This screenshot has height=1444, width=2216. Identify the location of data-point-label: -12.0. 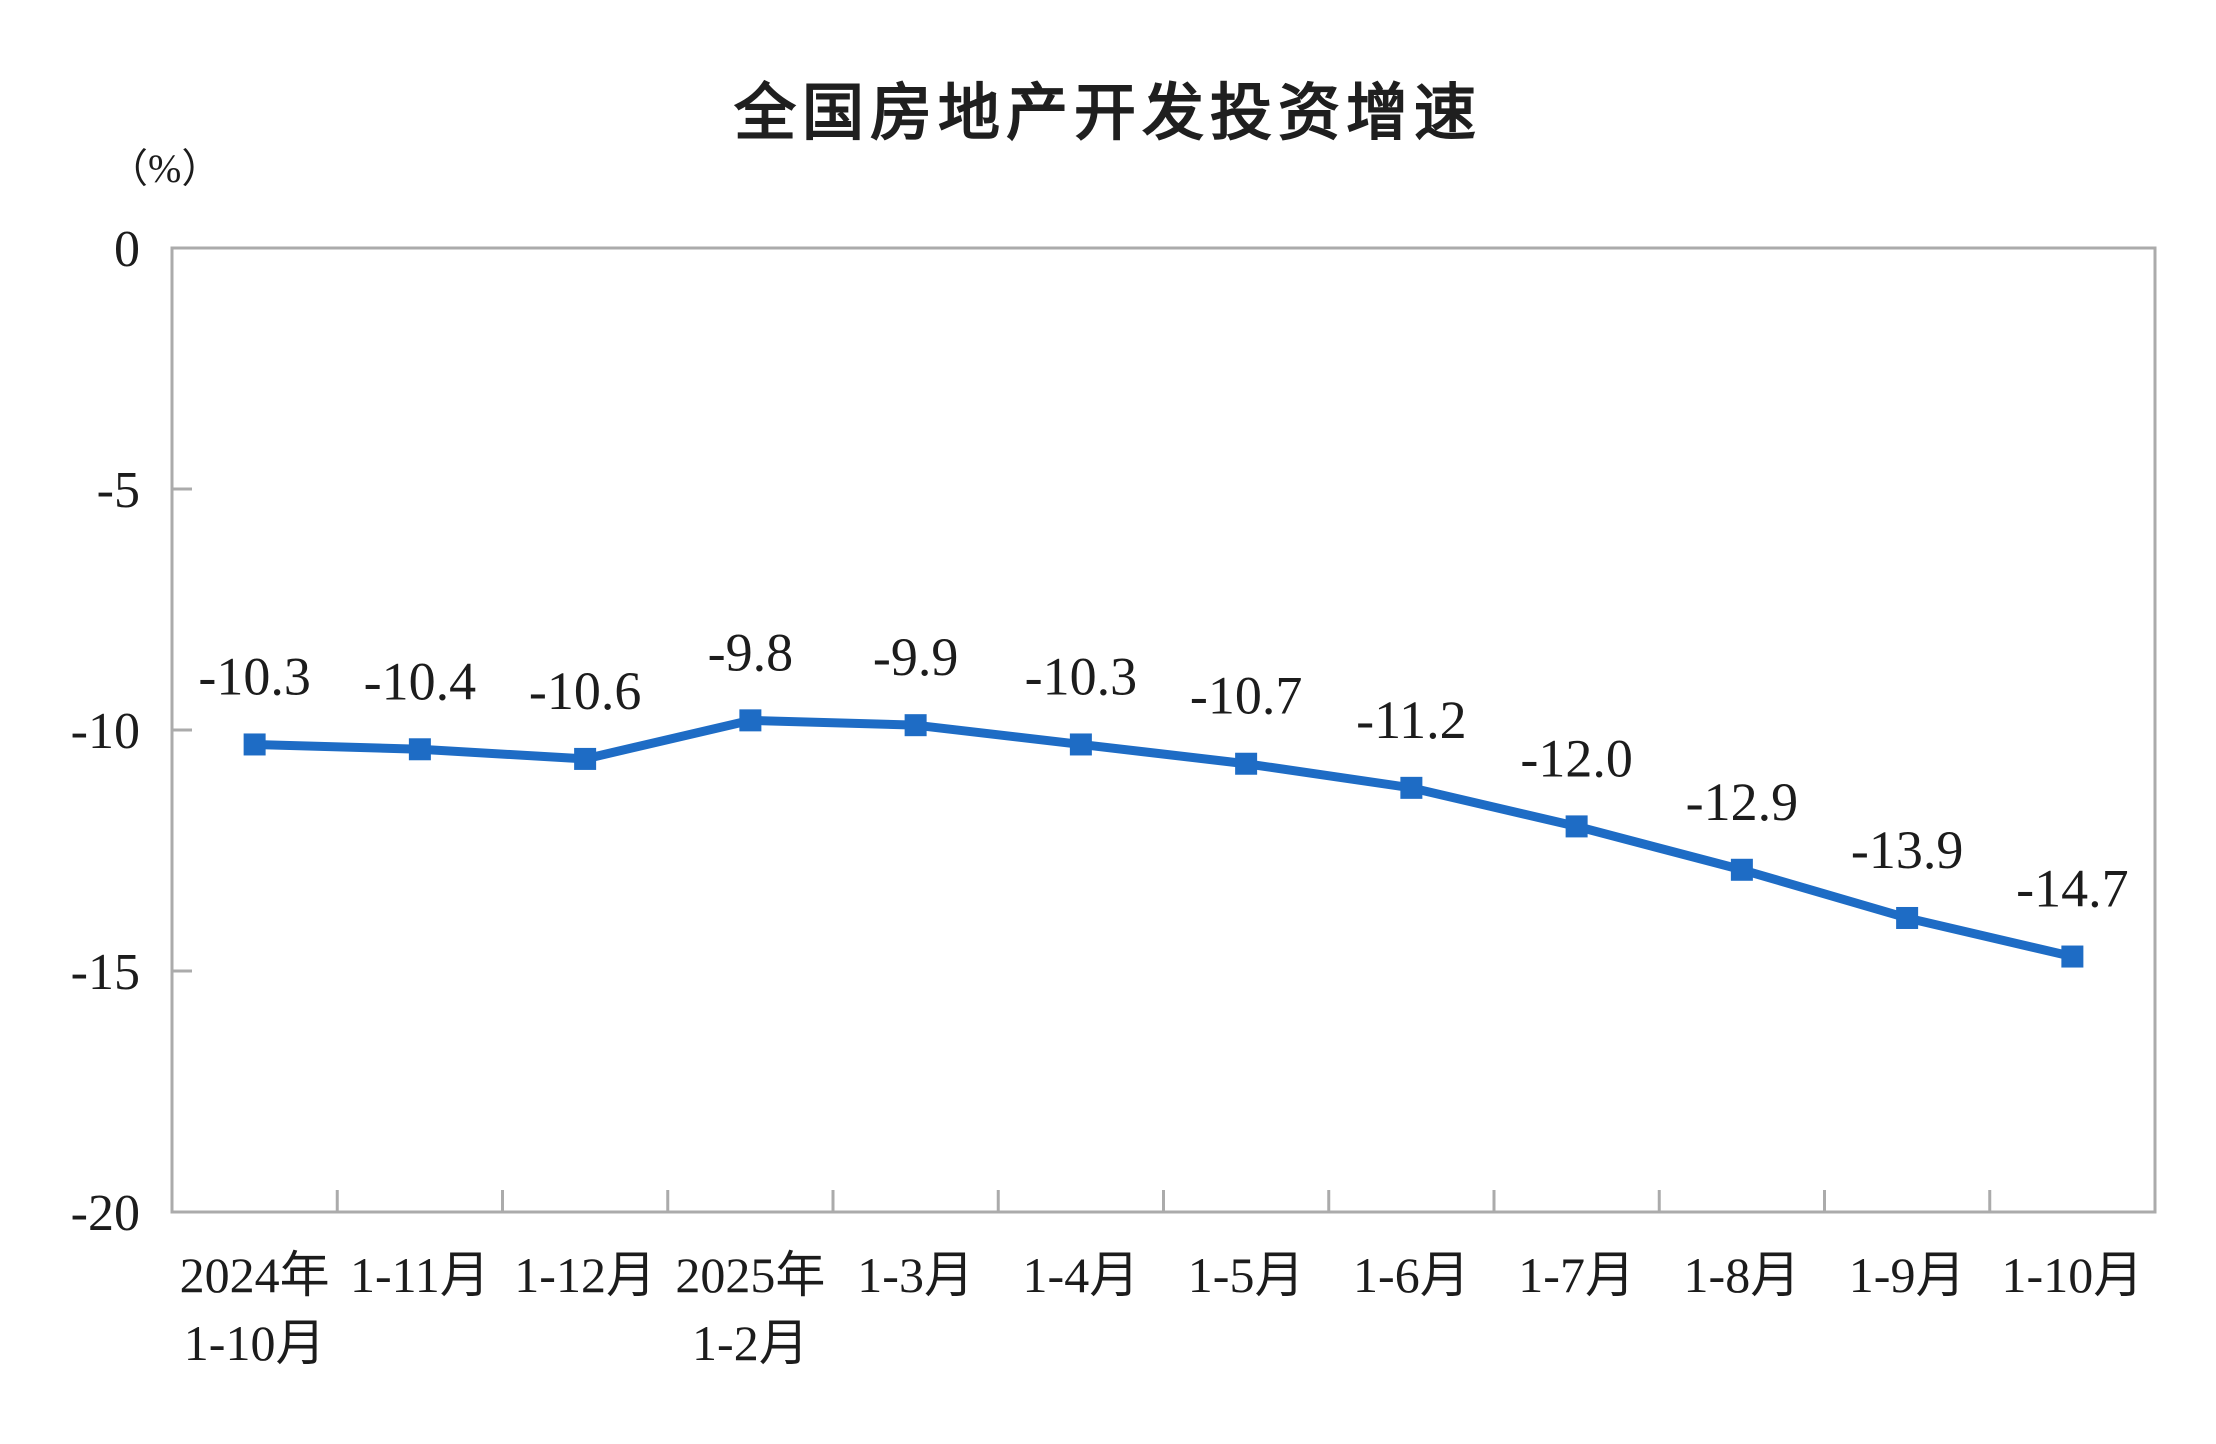
(1576, 758).